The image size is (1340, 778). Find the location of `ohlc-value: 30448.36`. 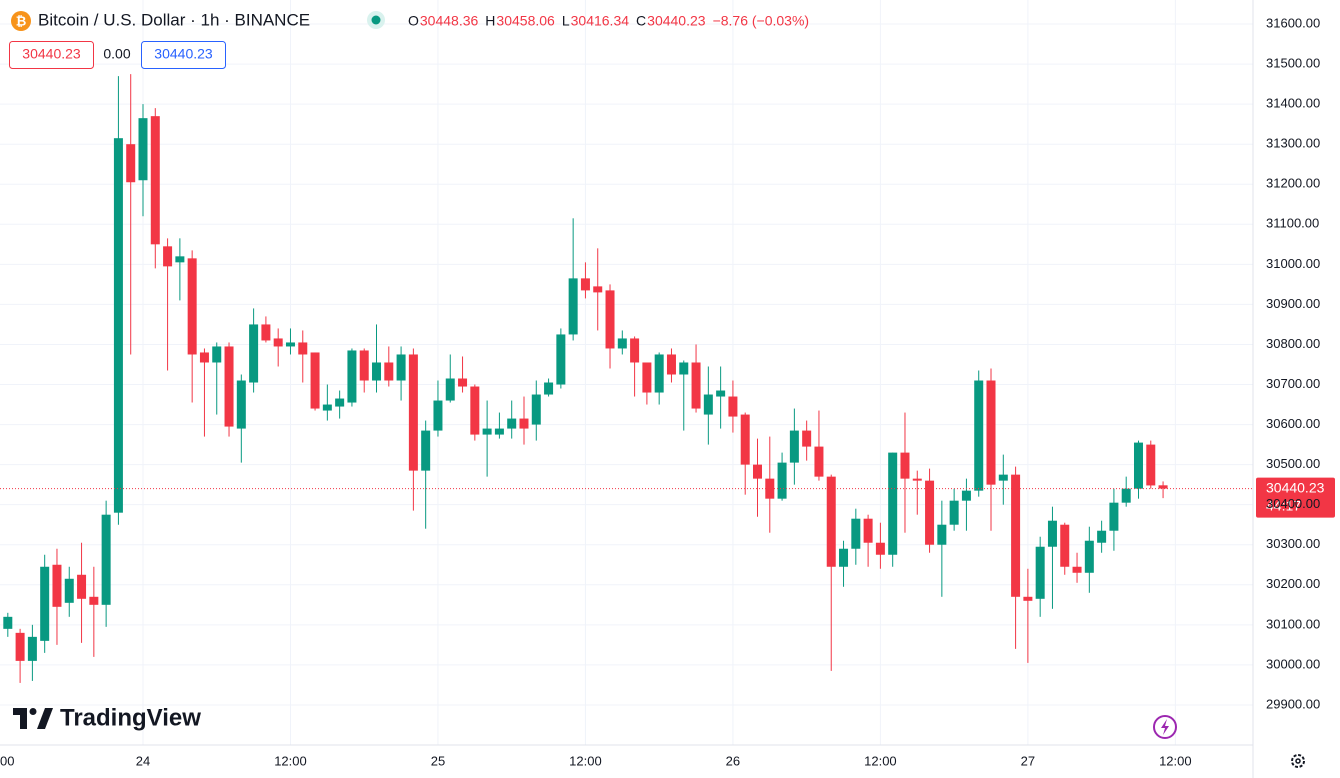

ohlc-value: 30448.36 is located at coordinates (449, 21).